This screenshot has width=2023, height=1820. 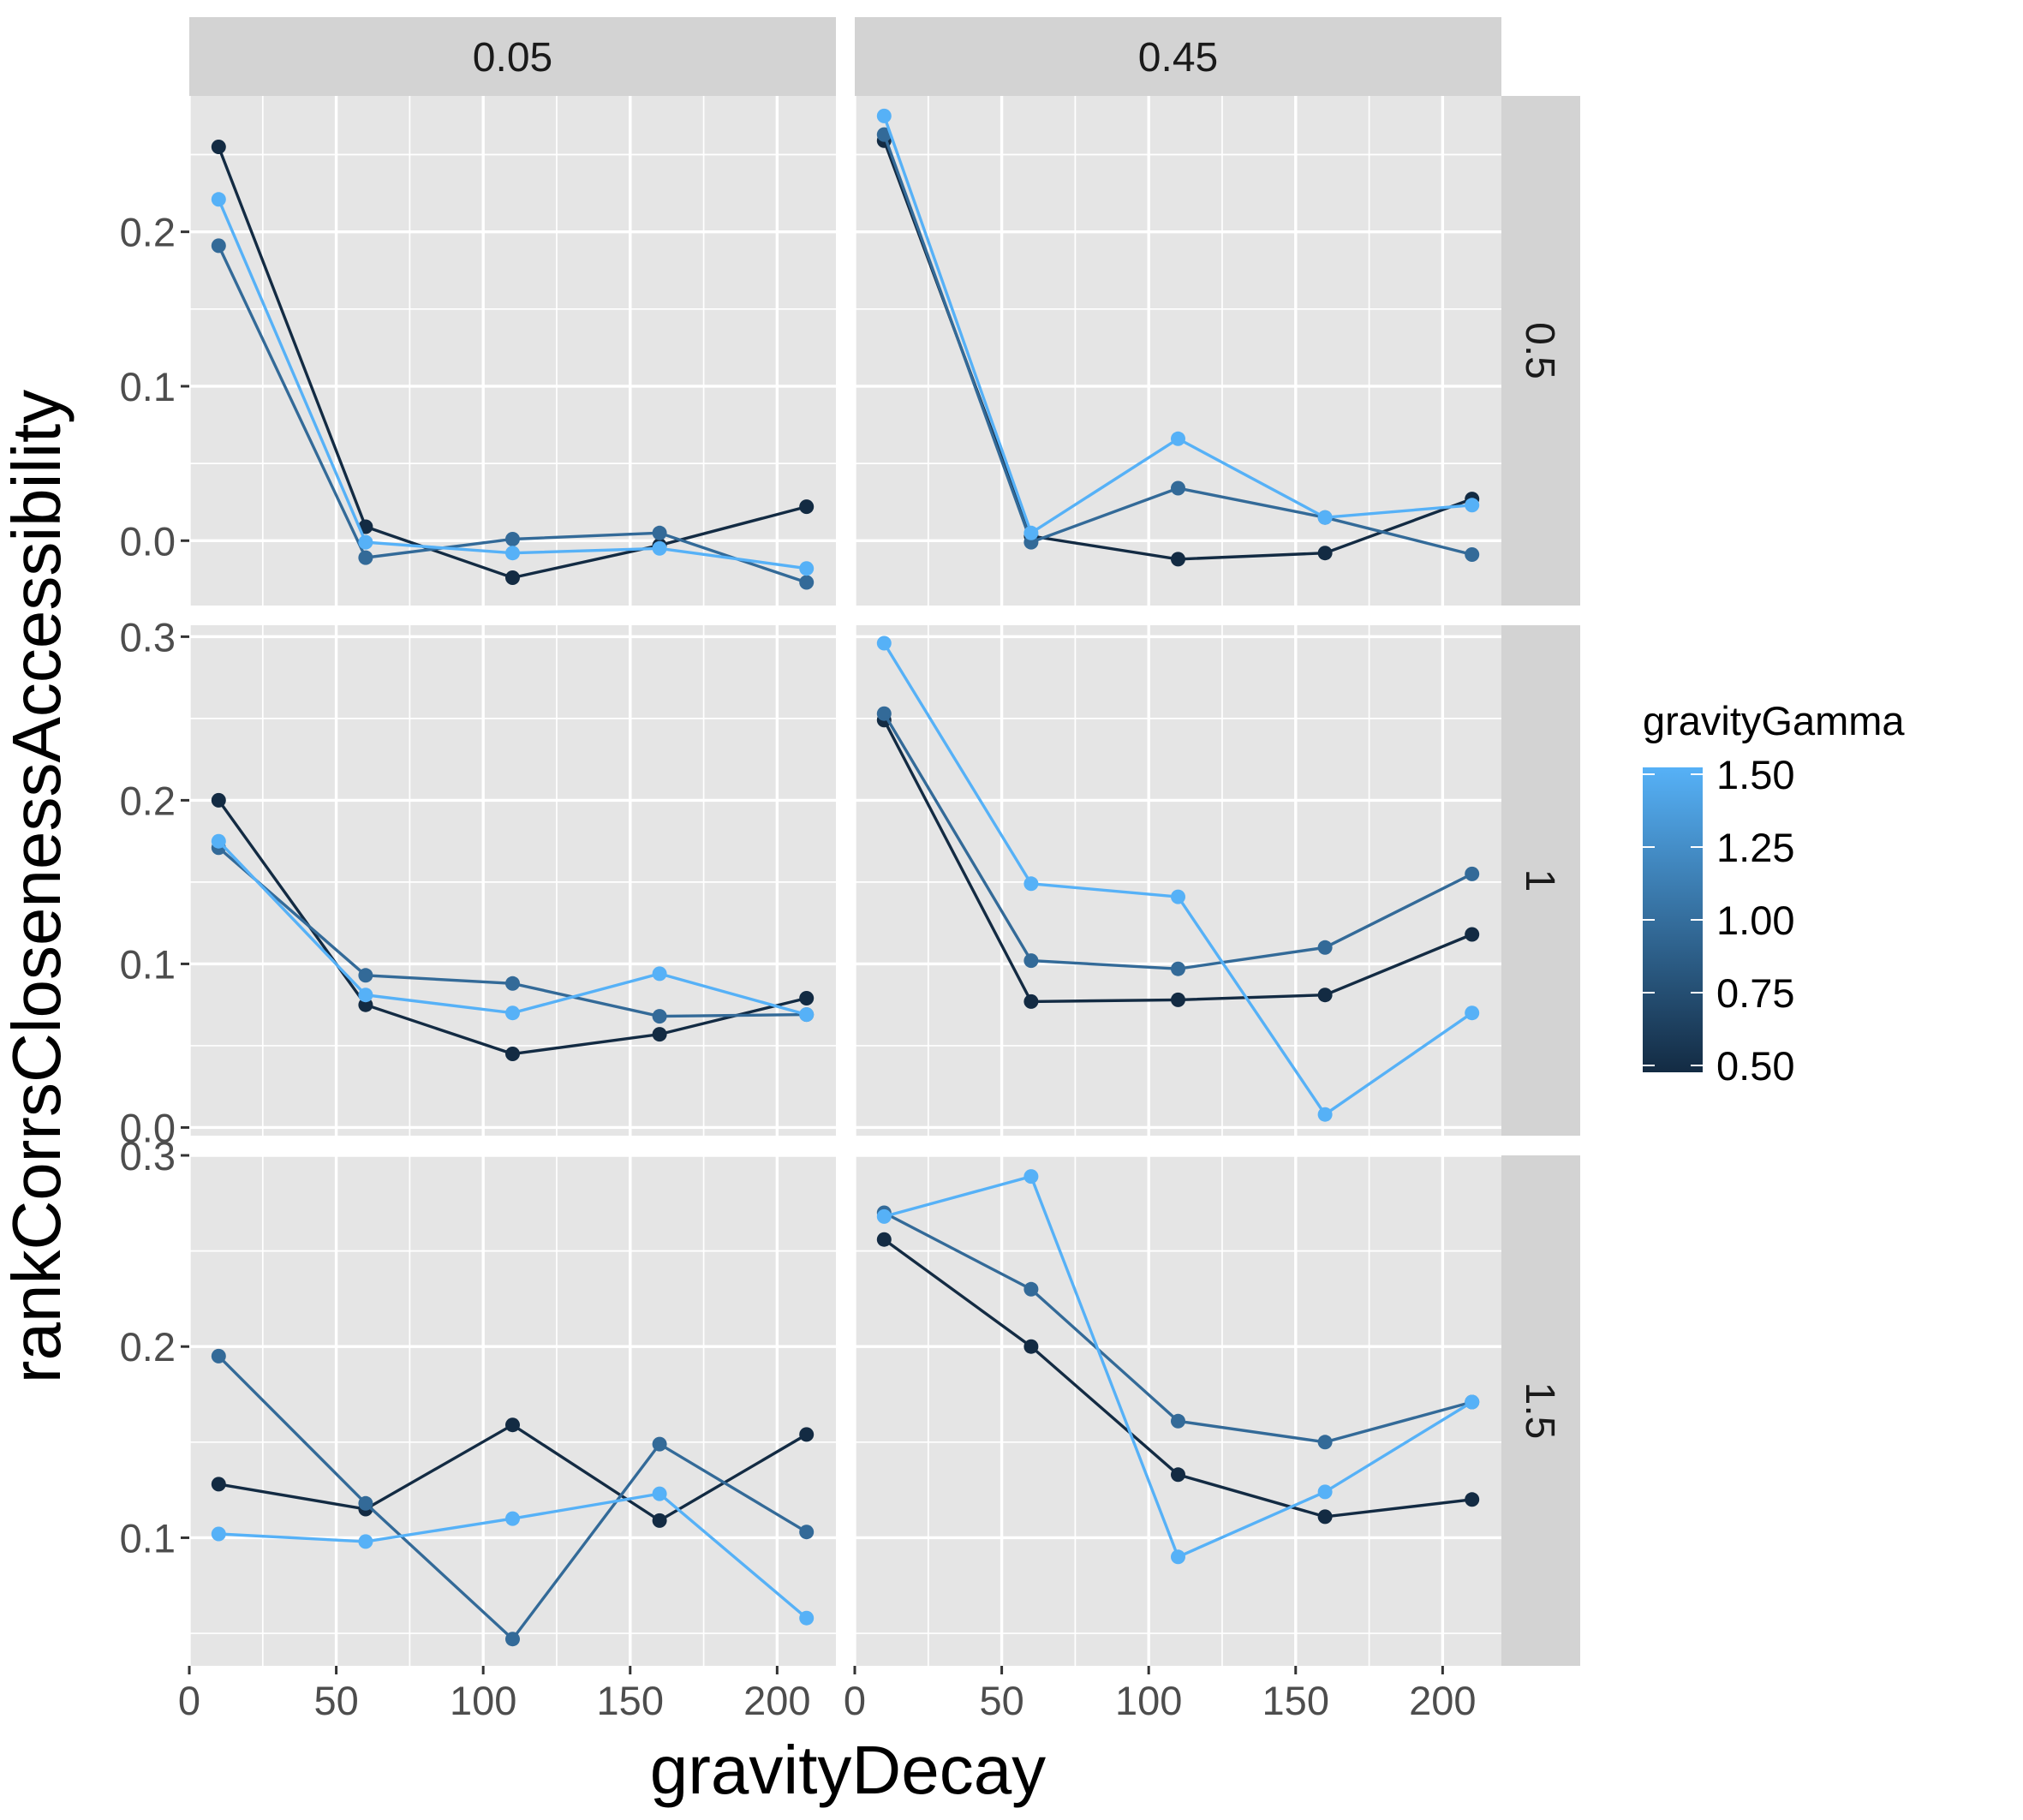 I want to click on y-tick-label: 0.3, so click(x=148, y=636).